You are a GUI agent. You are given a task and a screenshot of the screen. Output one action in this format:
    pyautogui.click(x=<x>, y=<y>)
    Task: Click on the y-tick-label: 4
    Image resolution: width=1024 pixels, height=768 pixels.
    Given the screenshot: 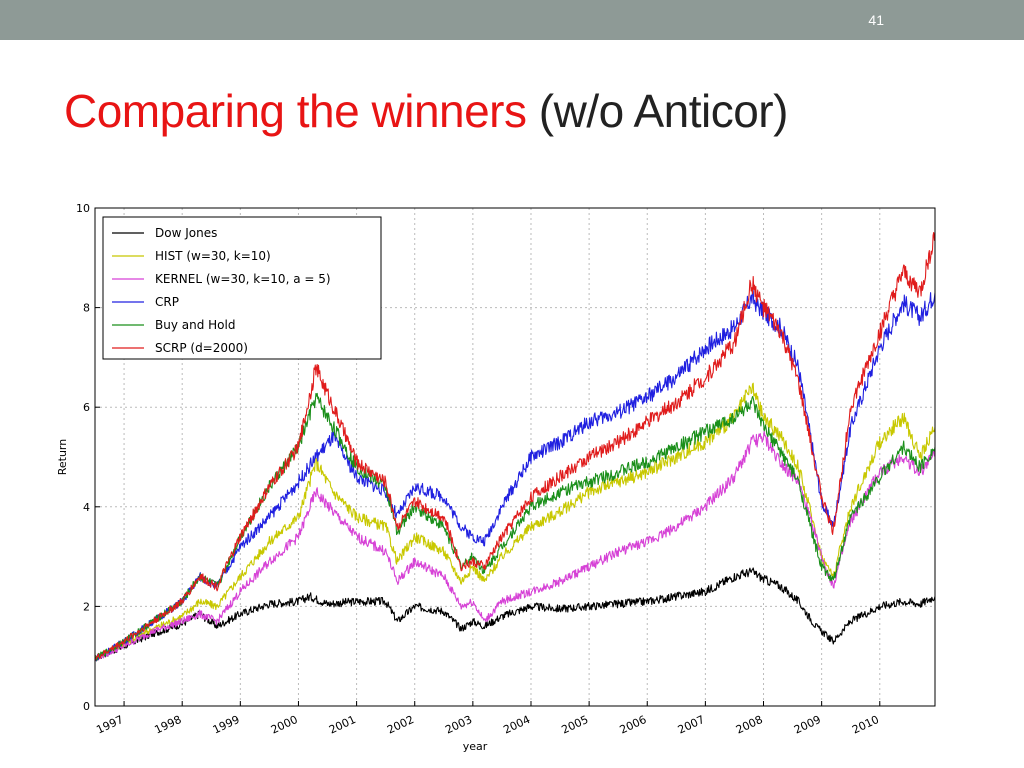 What is the action you would take?
    pyautogui.click(x=86, y=507)
    